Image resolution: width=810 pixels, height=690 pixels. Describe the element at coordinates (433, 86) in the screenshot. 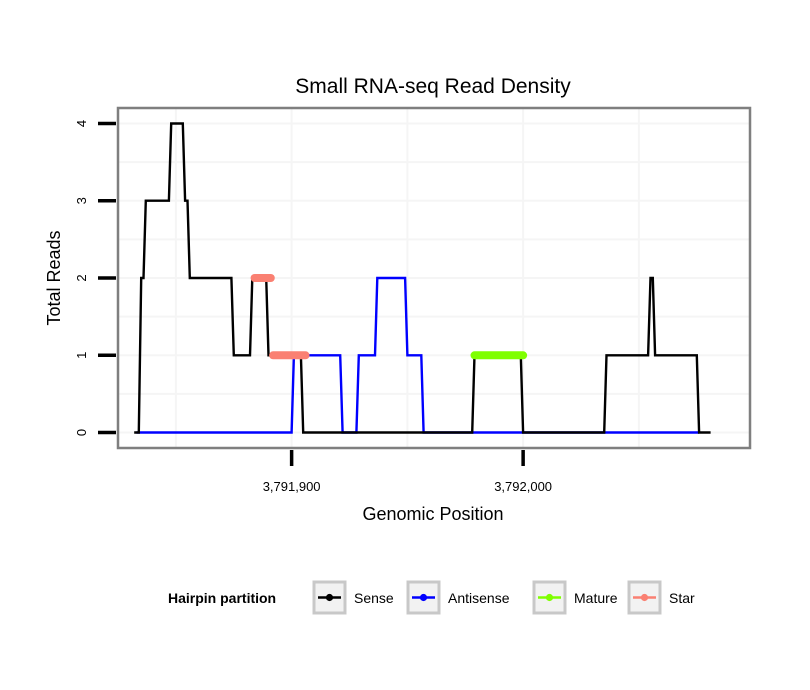

I see `chart-title: Small RNA-seq Read Density` at that location.